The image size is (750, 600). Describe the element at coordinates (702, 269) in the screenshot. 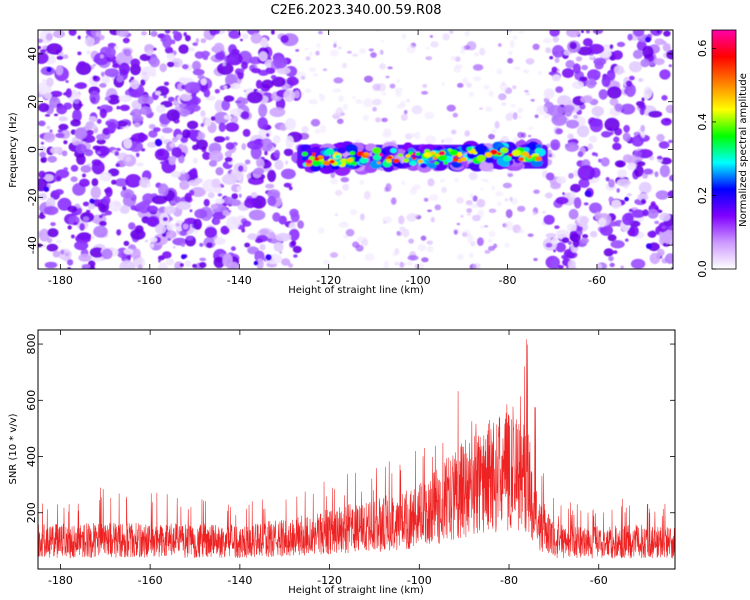

I see `colorbar-tick-label: 0.0` at that location.